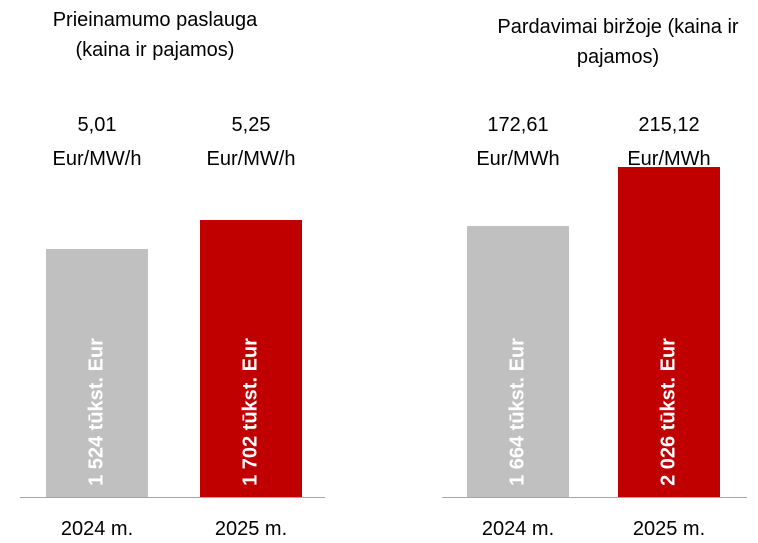 This screenshot has height=543, width=758. Describe the element at coordinates (155, 35) in the screenshot. I see `chart-title: Prieinamumo paslauga (kaina ir pajamos)` at that location.